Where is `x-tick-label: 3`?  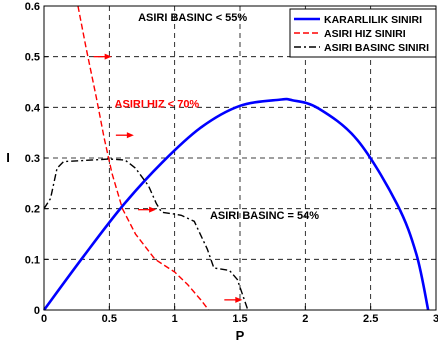
x-tick-label: 3 is located at coordinates (435, 319).